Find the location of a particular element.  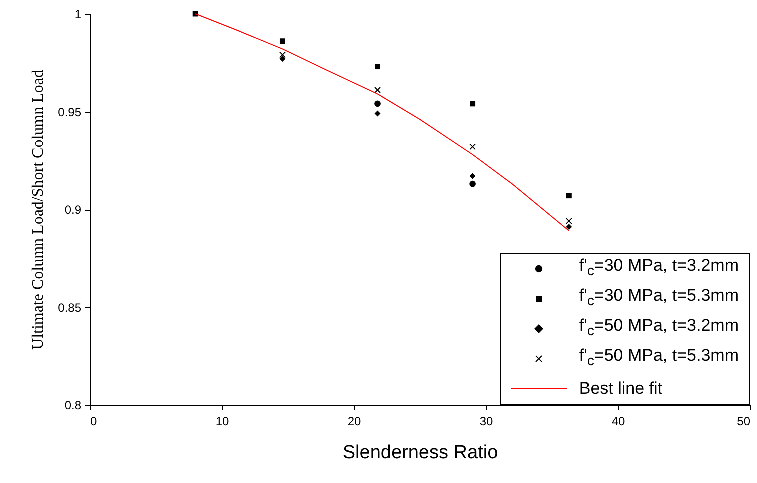

x-tick-label: 0 is located at coordinates (94, 421).